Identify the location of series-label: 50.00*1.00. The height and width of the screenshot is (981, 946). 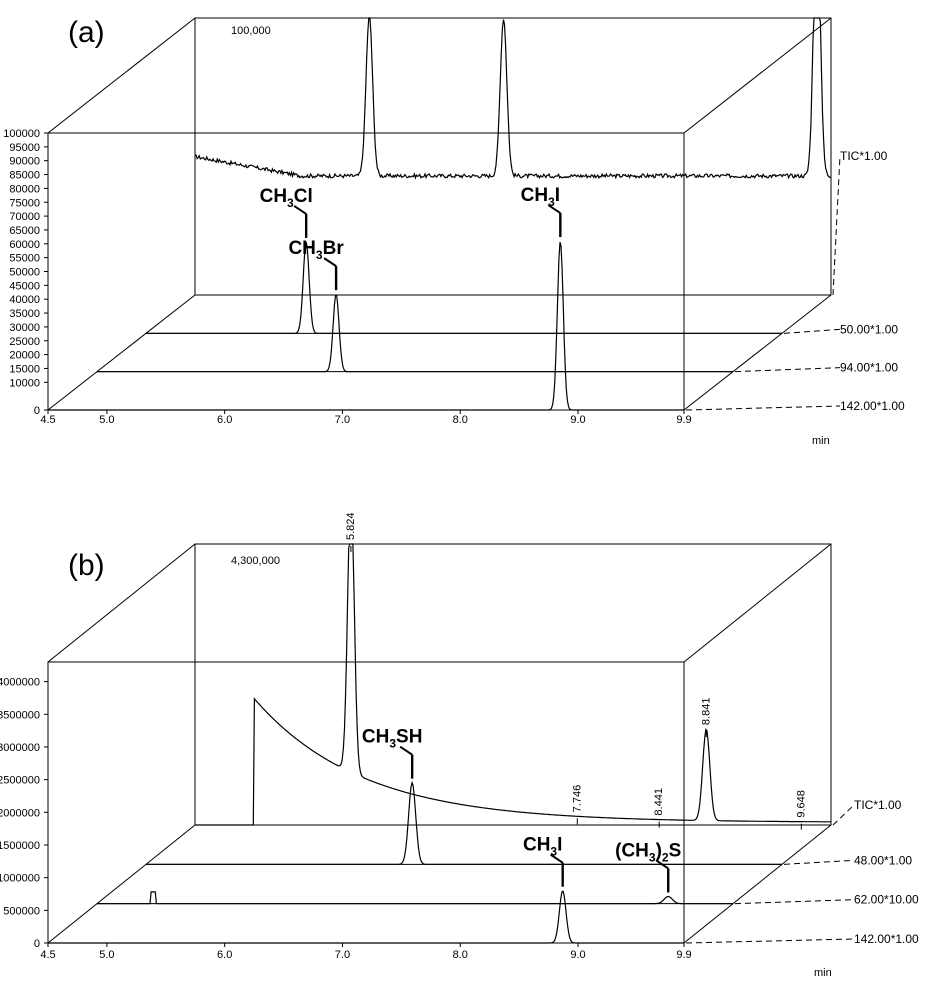
(869, 329).